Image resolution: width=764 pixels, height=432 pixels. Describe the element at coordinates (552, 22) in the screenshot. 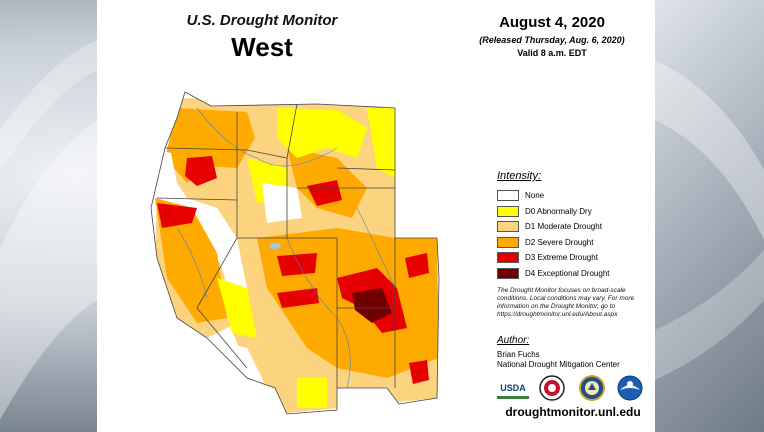

I see `map-date: August 4, 2020` at that location.